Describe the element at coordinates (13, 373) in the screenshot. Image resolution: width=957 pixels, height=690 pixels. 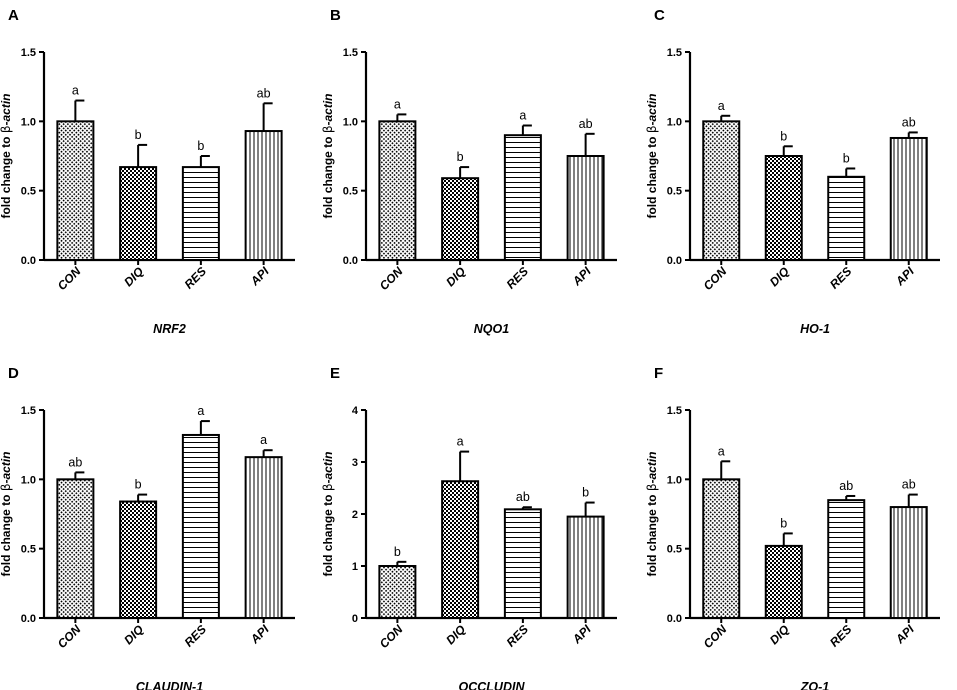
I see `panel-letter: D` at that location.